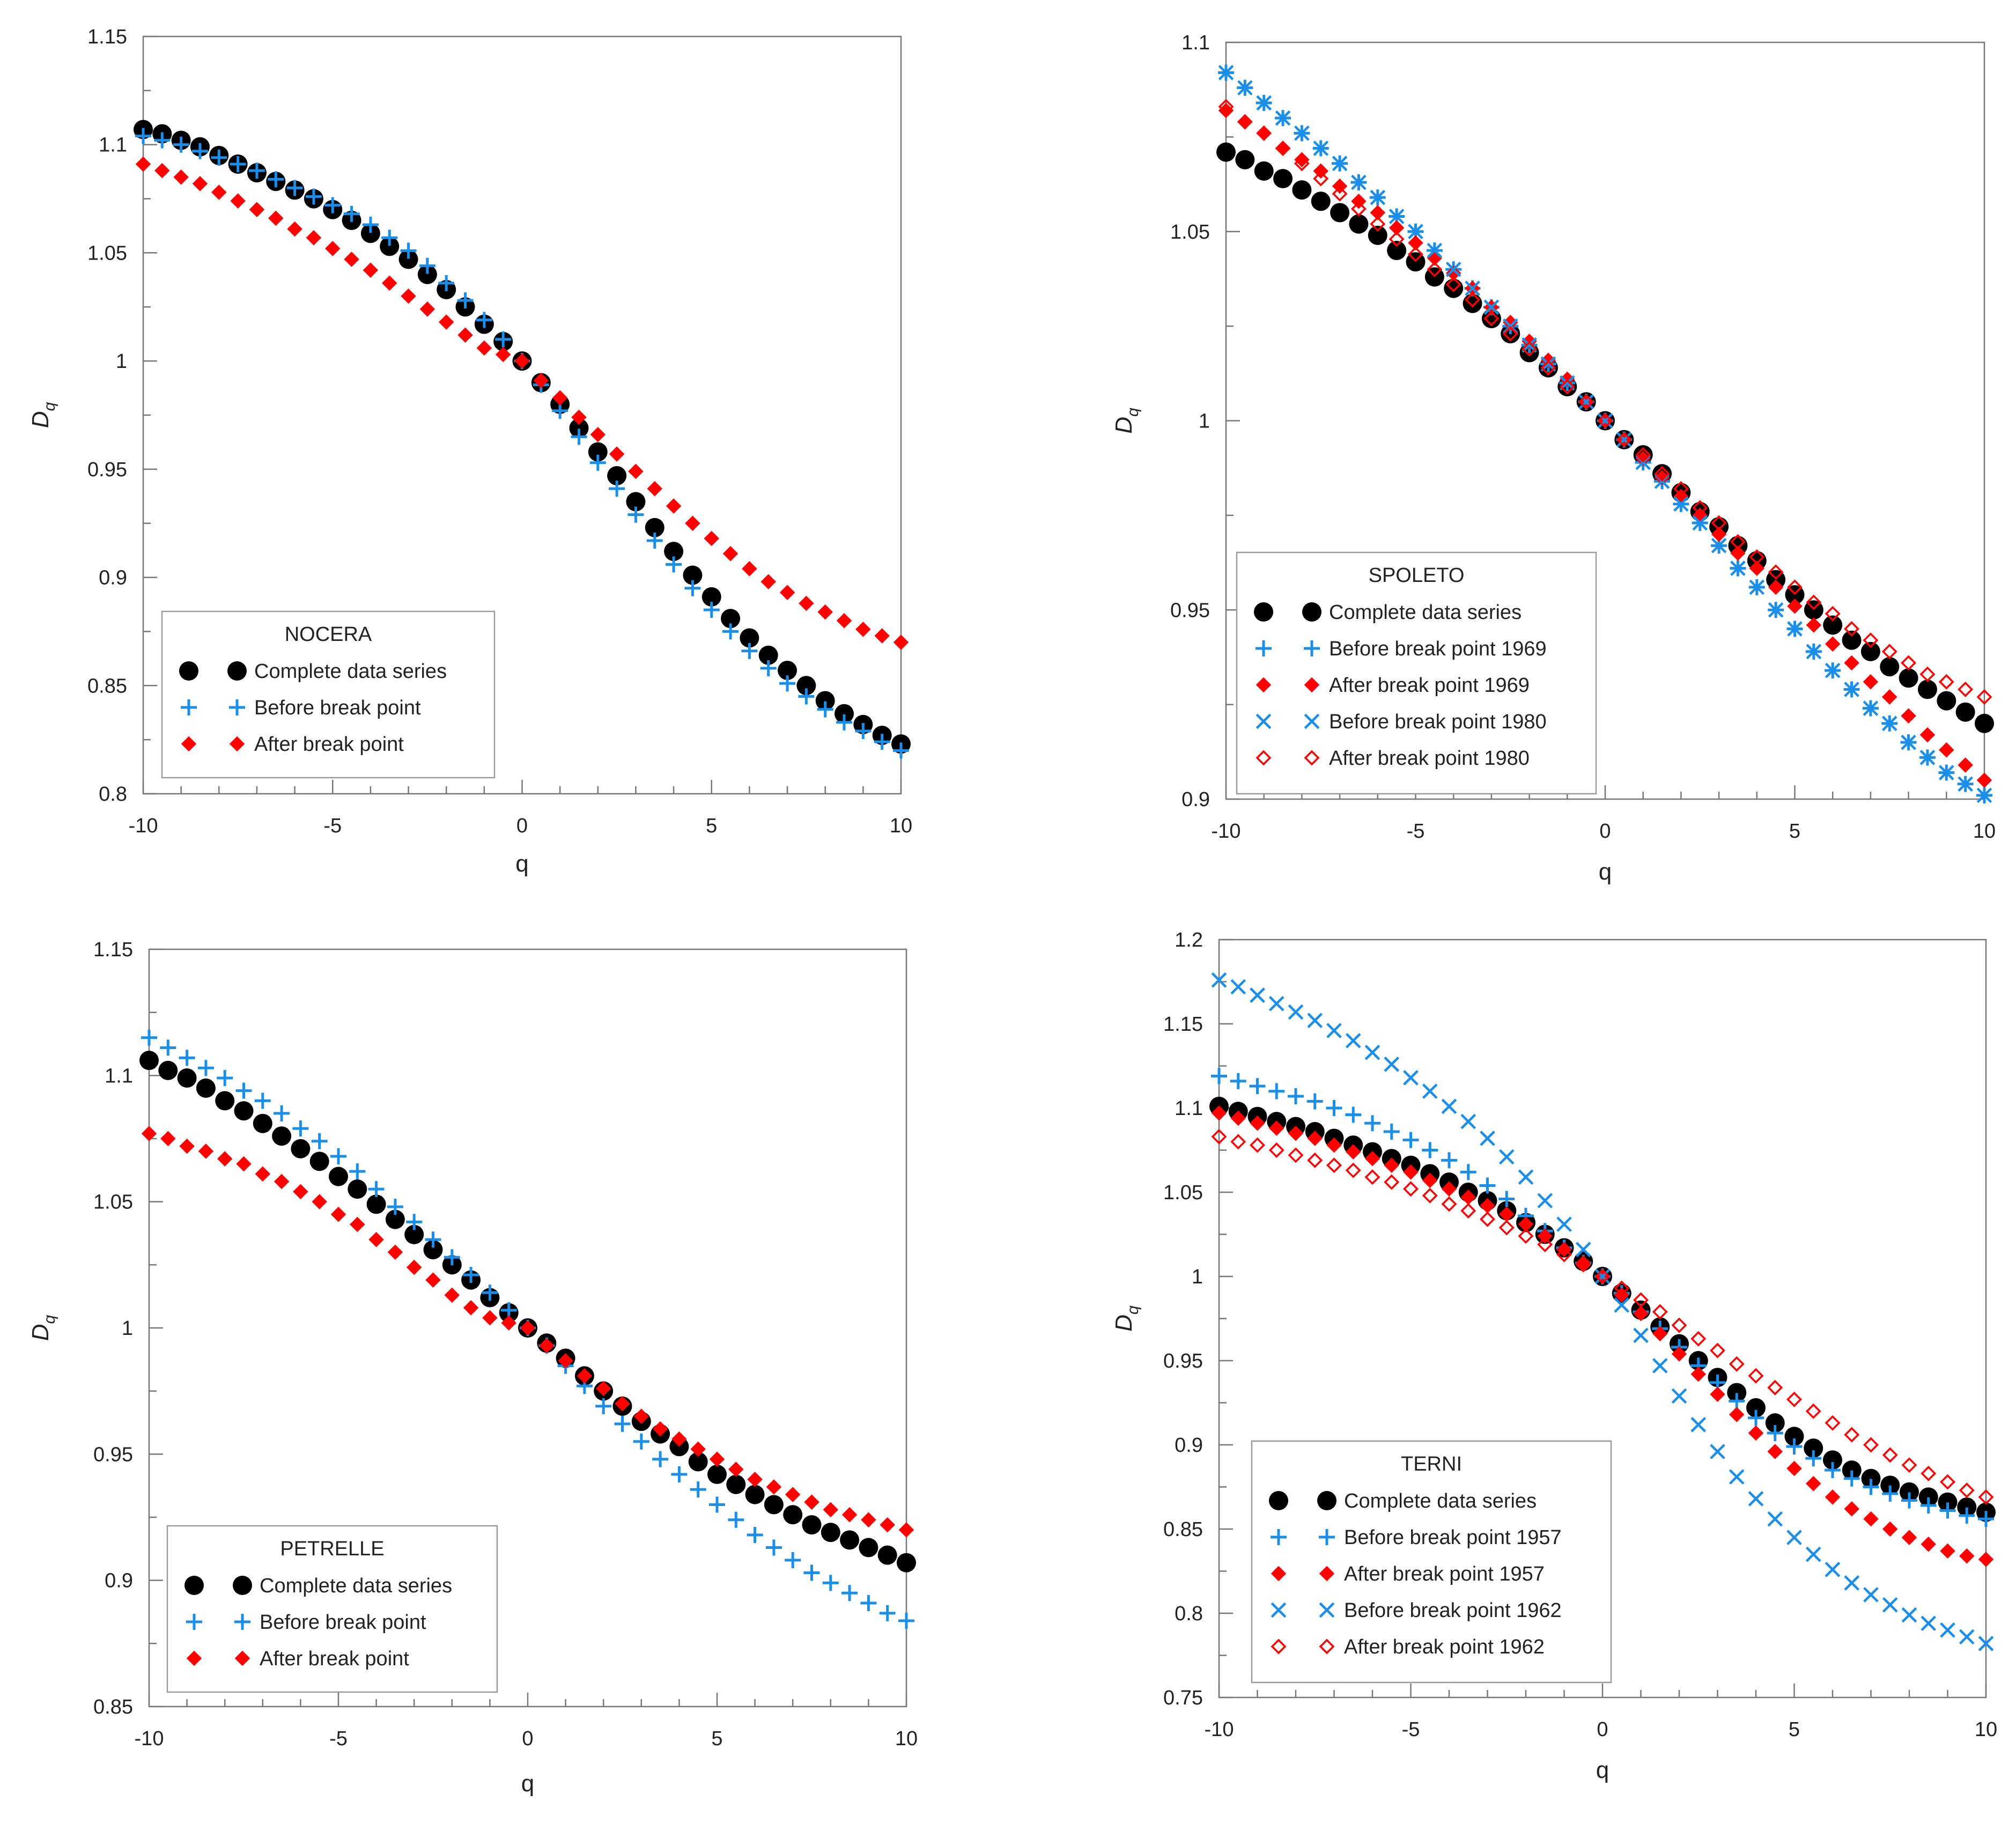 Image resolution: width=2016 pixels, height=1831 pixels. What do you see at coordinates (1393, 685) in the screenshot?
I see `legend-item: After break point 1969` at bounding box center [1393, 685].